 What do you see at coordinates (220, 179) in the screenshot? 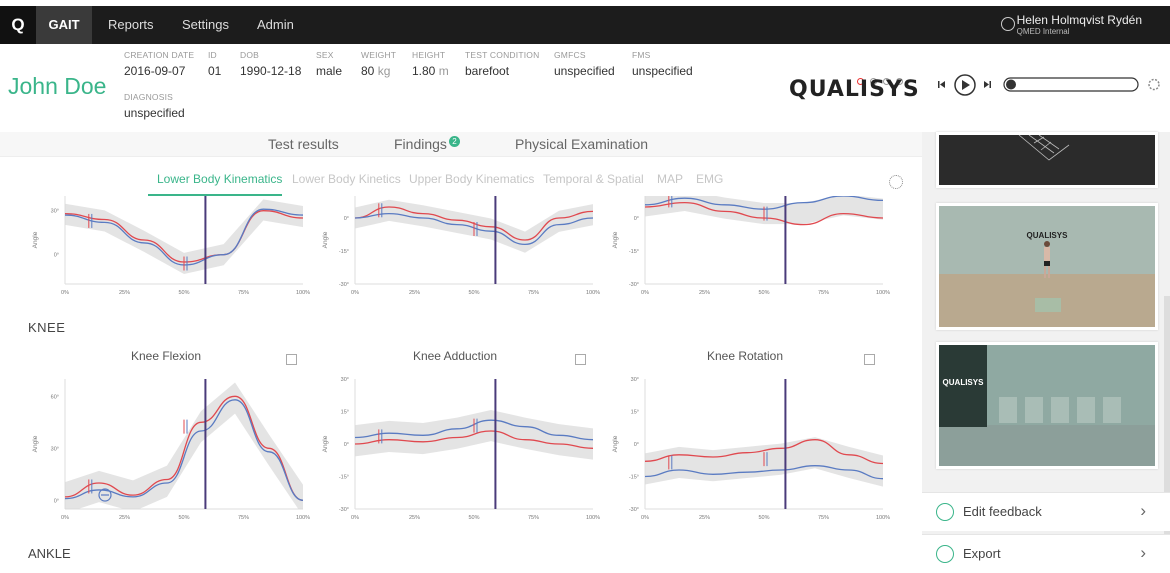
I see `subtab-lower-body-kinematics: Lower Body Kinematics` at bounding box center [220, 179].